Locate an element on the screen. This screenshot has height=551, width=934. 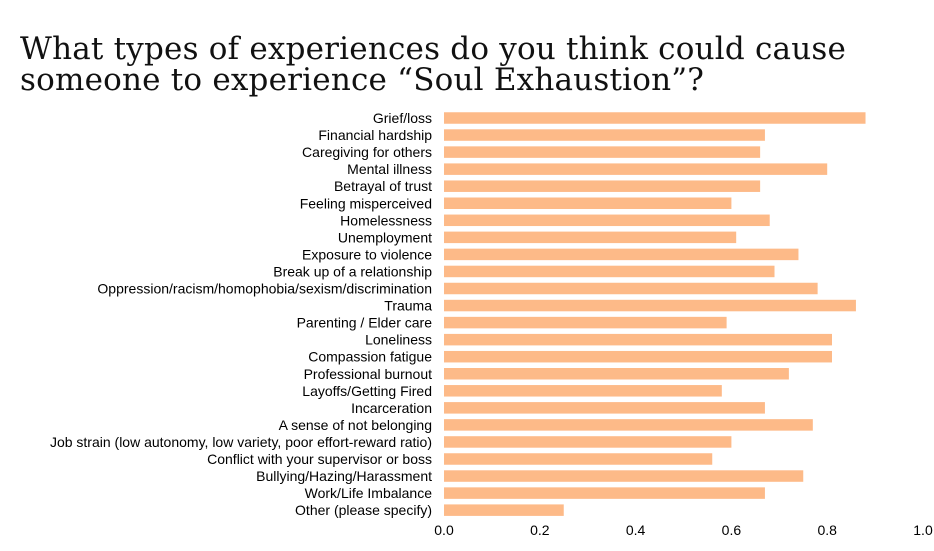
category-label: Professional burnout is located at coordinates (368, 374).